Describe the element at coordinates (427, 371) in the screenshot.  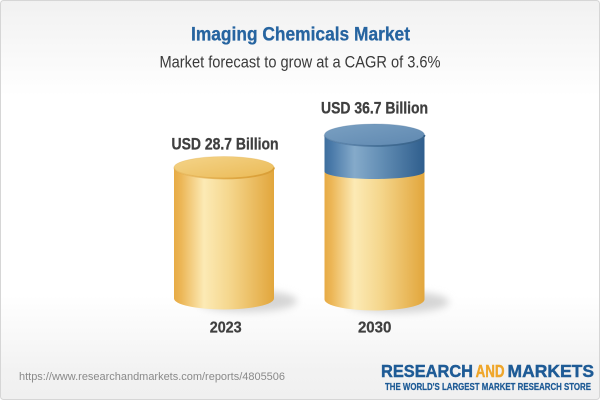
I see `svg-text: RESEARCH` at that location.